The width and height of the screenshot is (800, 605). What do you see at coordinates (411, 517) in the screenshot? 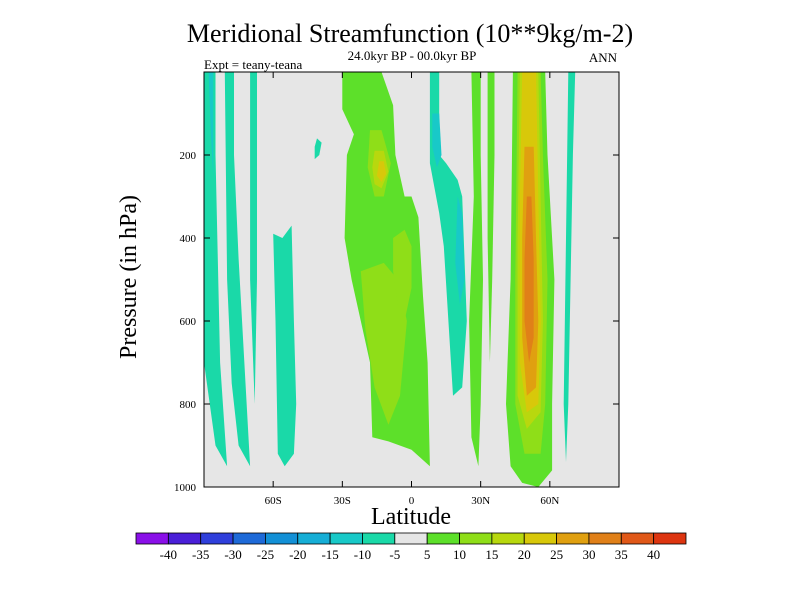
I see `x-axis-label: Latitude` at bounding box center [411, 517].